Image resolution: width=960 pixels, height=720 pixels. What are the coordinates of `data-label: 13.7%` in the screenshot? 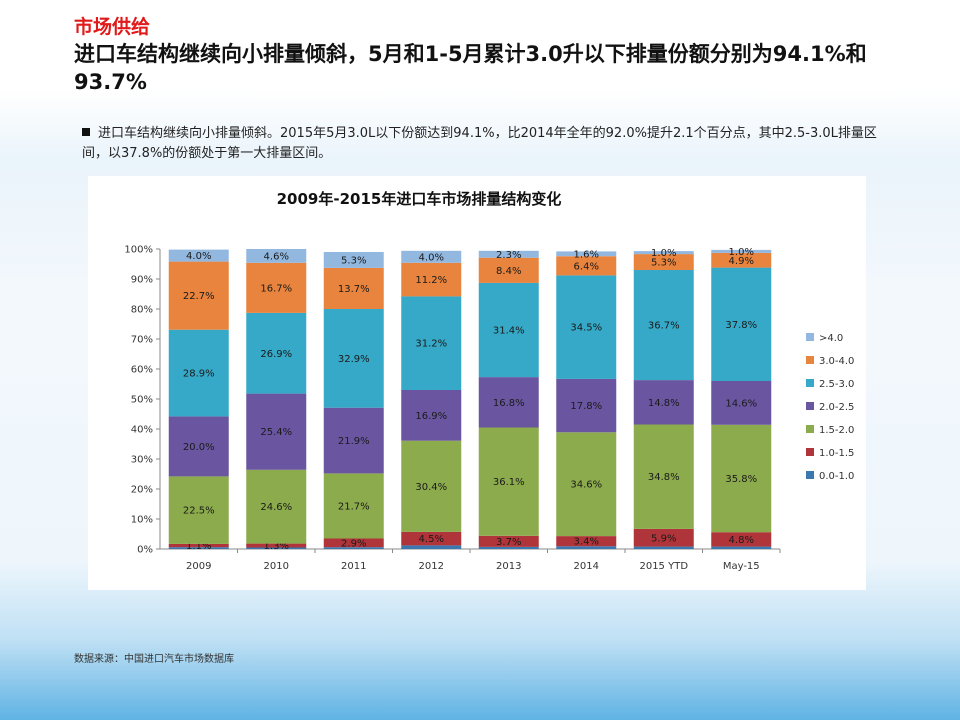 It's located at (354, 289).